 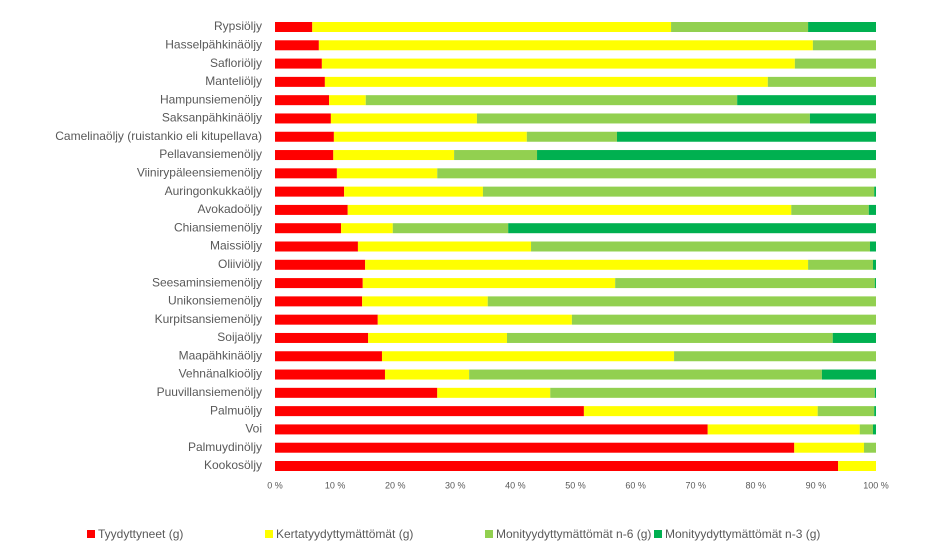 What do you see at coordinates (816, 485) in the screenshot?
I see `x-tick-label: 90 %` at bounding box center [816, 485].